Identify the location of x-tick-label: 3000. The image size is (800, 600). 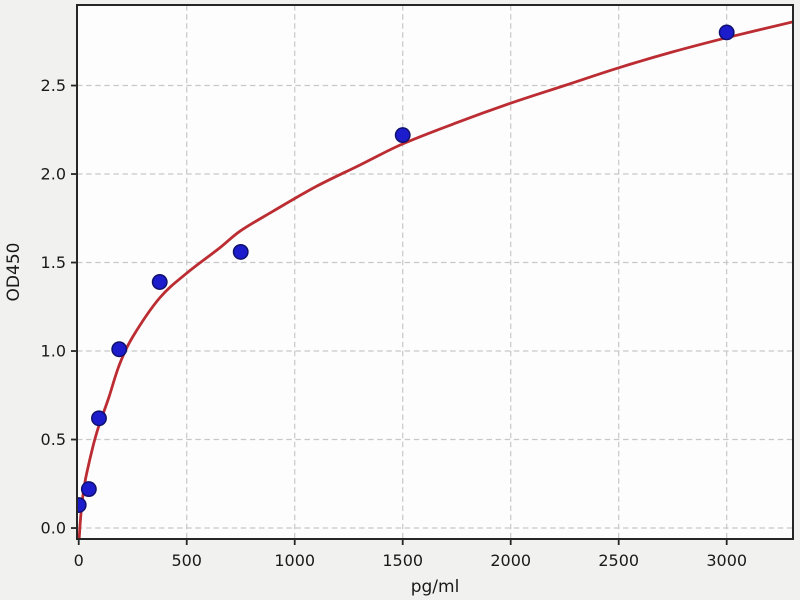
(726, 560).